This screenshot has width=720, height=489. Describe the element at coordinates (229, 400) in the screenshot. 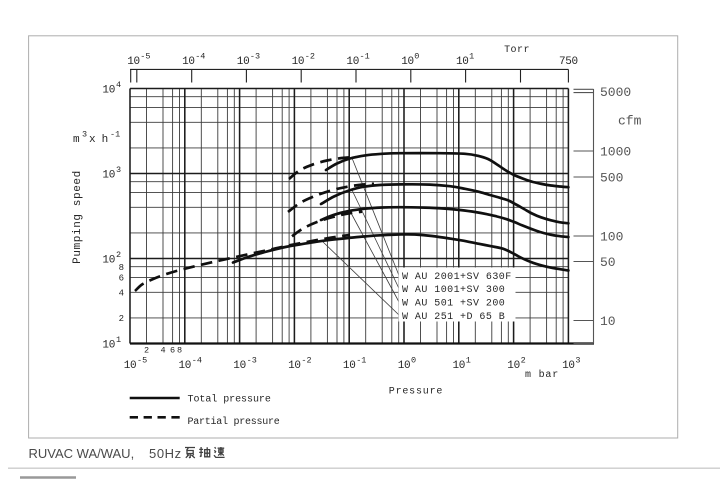

I see `svg-text: Total pressure` at that location.